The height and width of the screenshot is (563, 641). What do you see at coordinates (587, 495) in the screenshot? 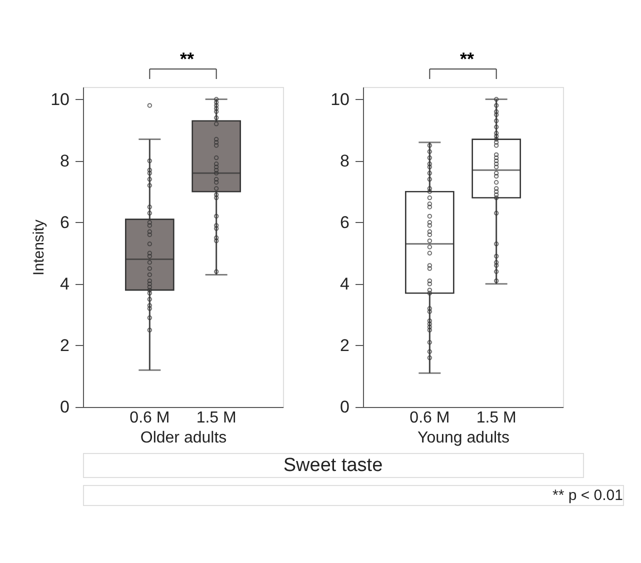
I see `text: ** p < 0.01` at bounding box center [587, 495].